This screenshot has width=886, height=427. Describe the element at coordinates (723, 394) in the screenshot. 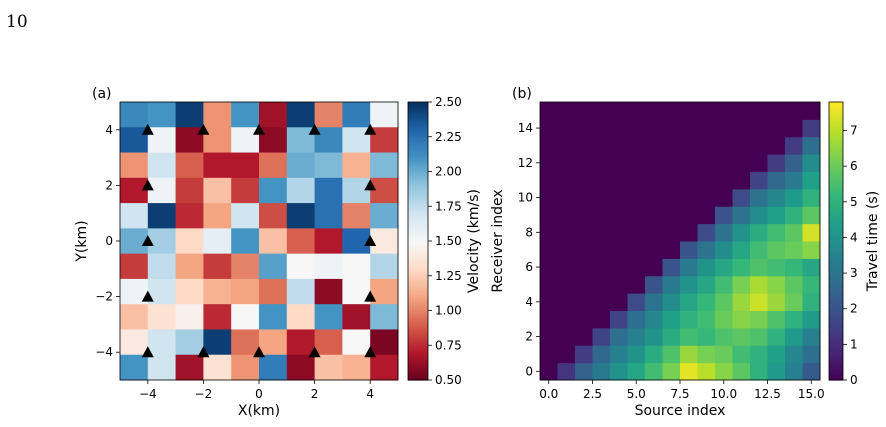

I see `b-x-tick-label: 10.0` at that location.